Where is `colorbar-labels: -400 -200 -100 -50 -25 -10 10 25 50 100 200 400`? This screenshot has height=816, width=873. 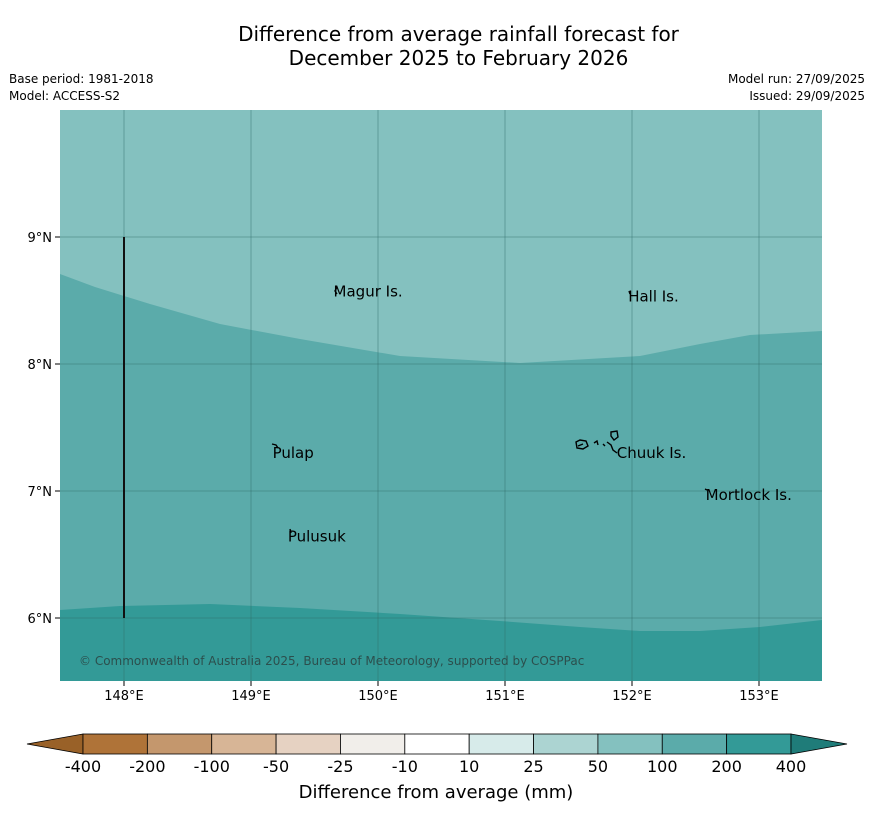
colorbar-labels: -400 -200 -100 -50 -25 -10 10 25 50 100 200 400 is located at coordinates (435, 766).